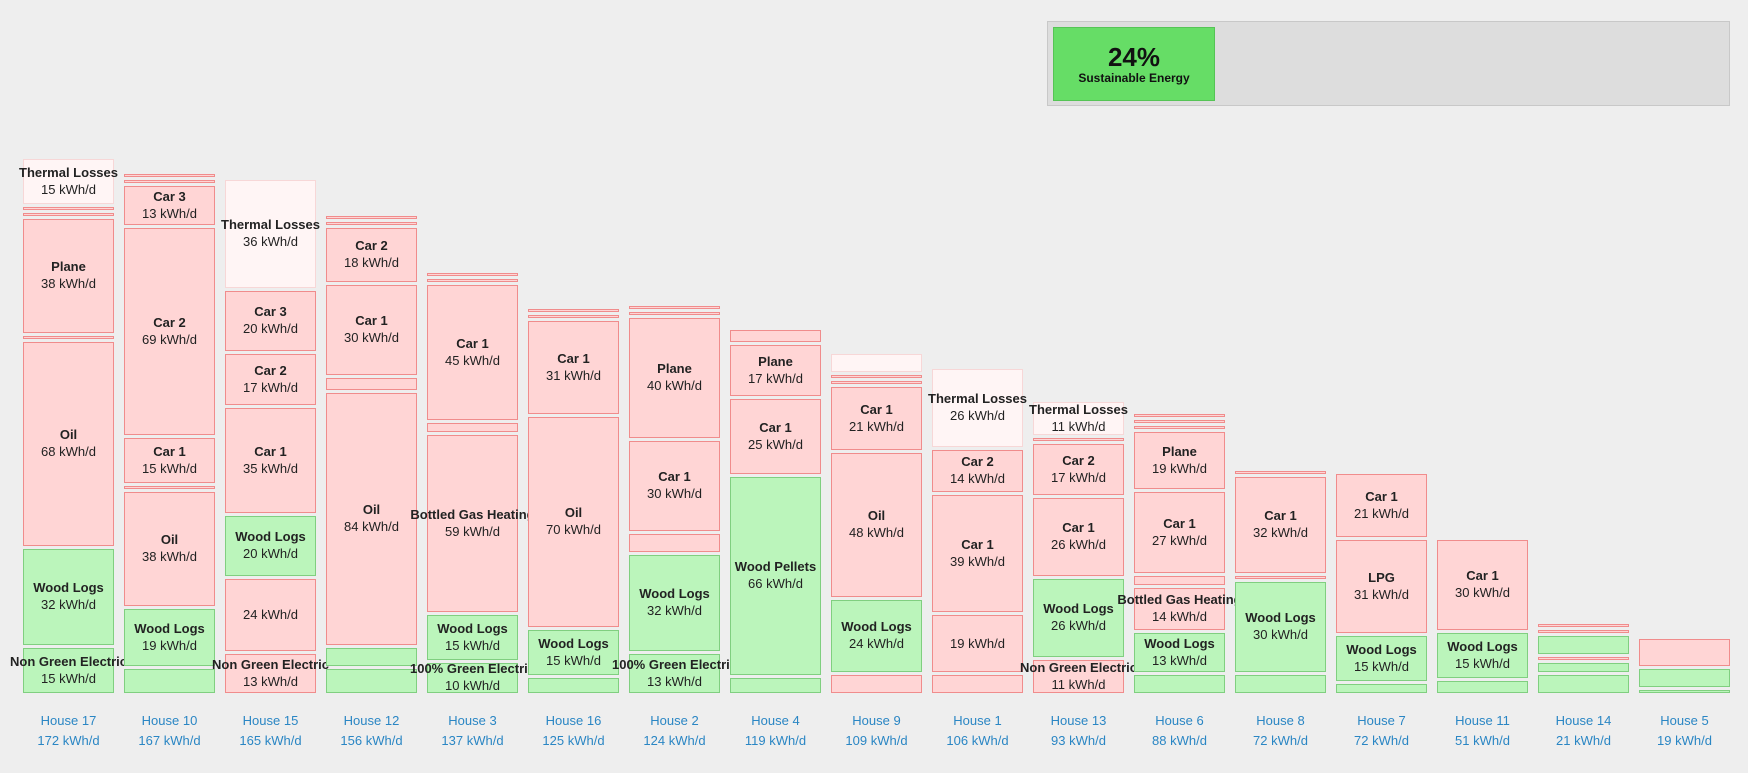 The height and width of the screenshot is (773, 1748). Describe the element at coordinates (371, 255) in the screenshot. I see `energy-segment-car-2: Car 2 18 kWh/d` at that location.